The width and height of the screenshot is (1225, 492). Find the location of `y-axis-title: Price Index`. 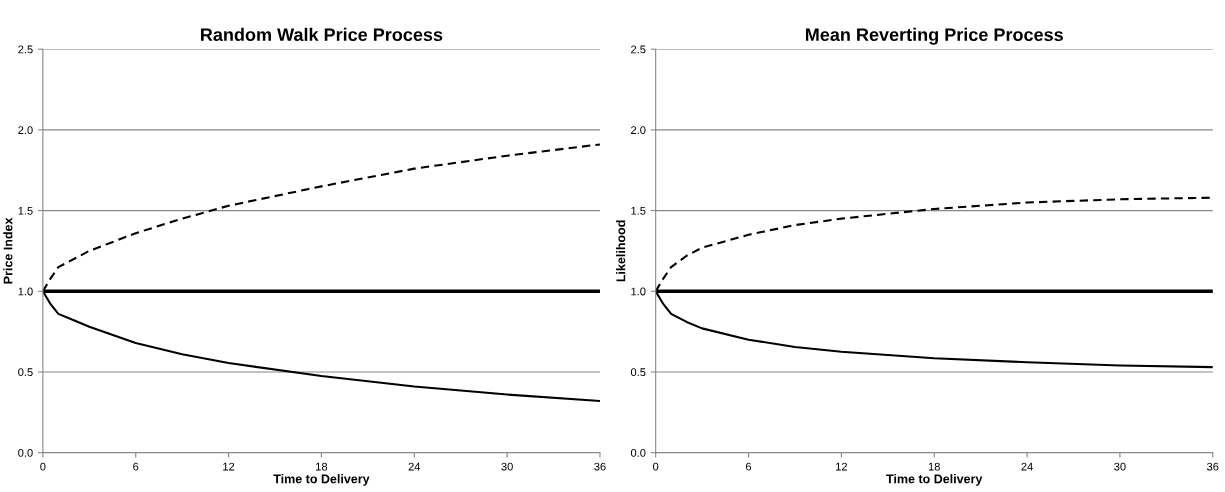

y-axis-title: Price Index is located at coordinates (8, 250).